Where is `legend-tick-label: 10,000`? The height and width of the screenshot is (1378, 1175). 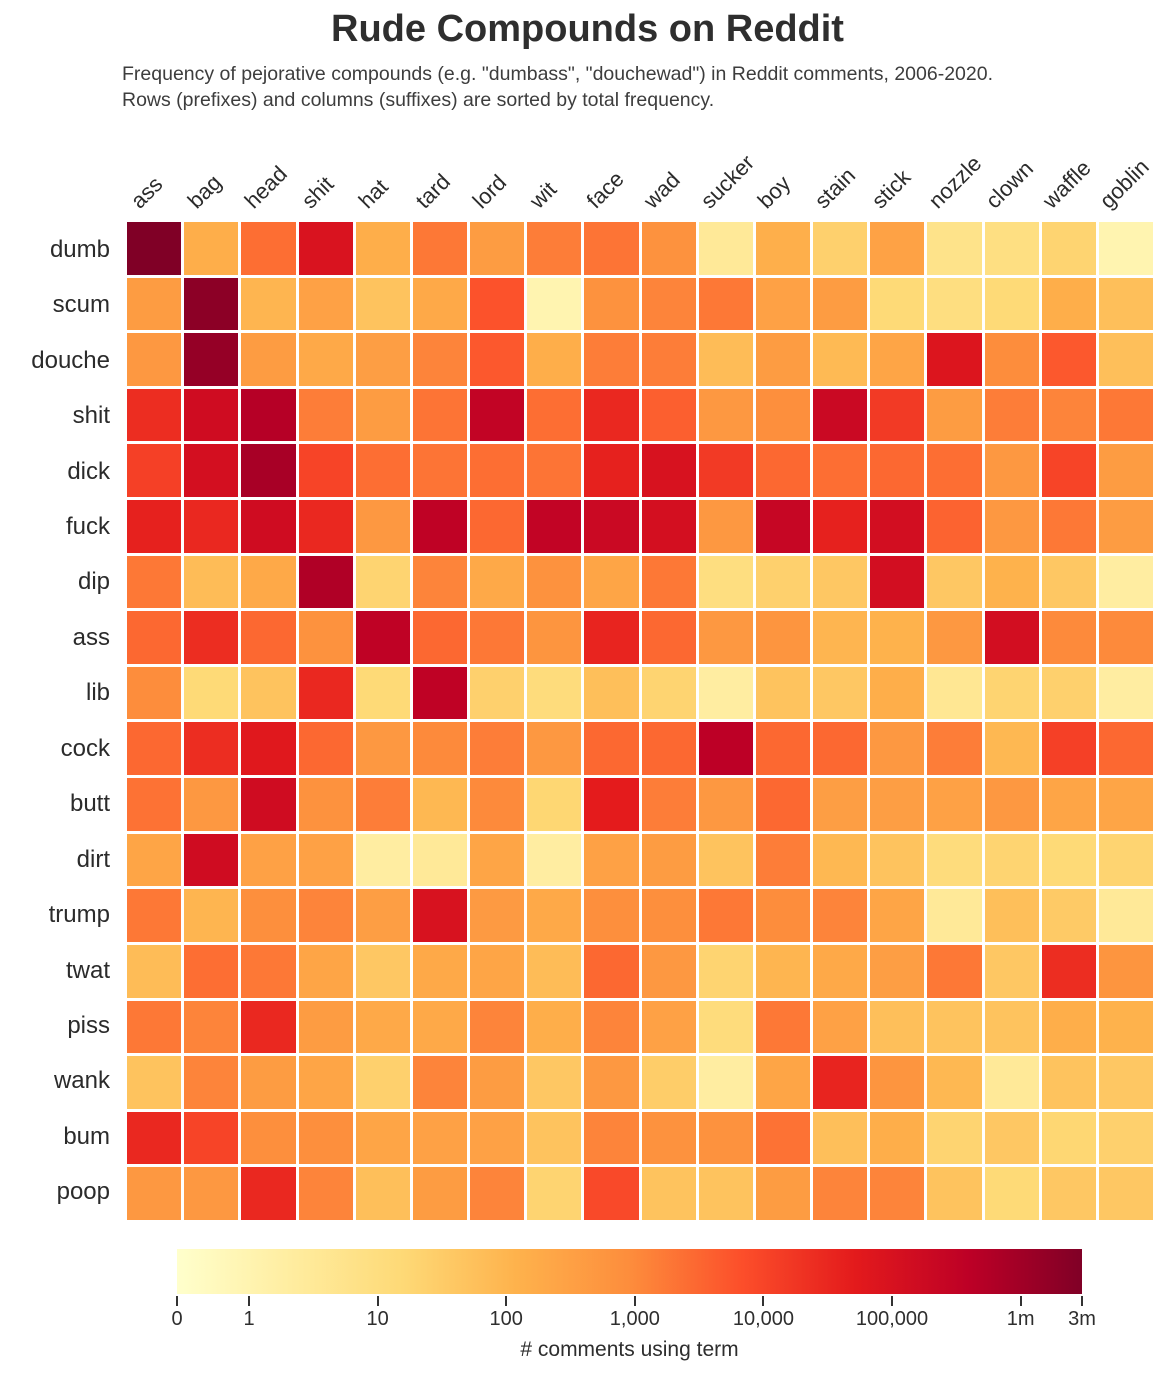 legend-tick-label: 10,000 is located at coordinates (763, 1319).